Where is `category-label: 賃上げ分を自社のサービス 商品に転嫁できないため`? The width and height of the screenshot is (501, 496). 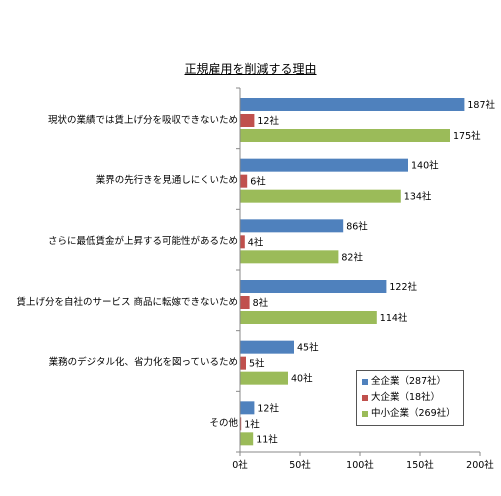
category-label: 賃上げ分を自社のサービス 商品に転嫁できないため is located at coordinates (127, 302).